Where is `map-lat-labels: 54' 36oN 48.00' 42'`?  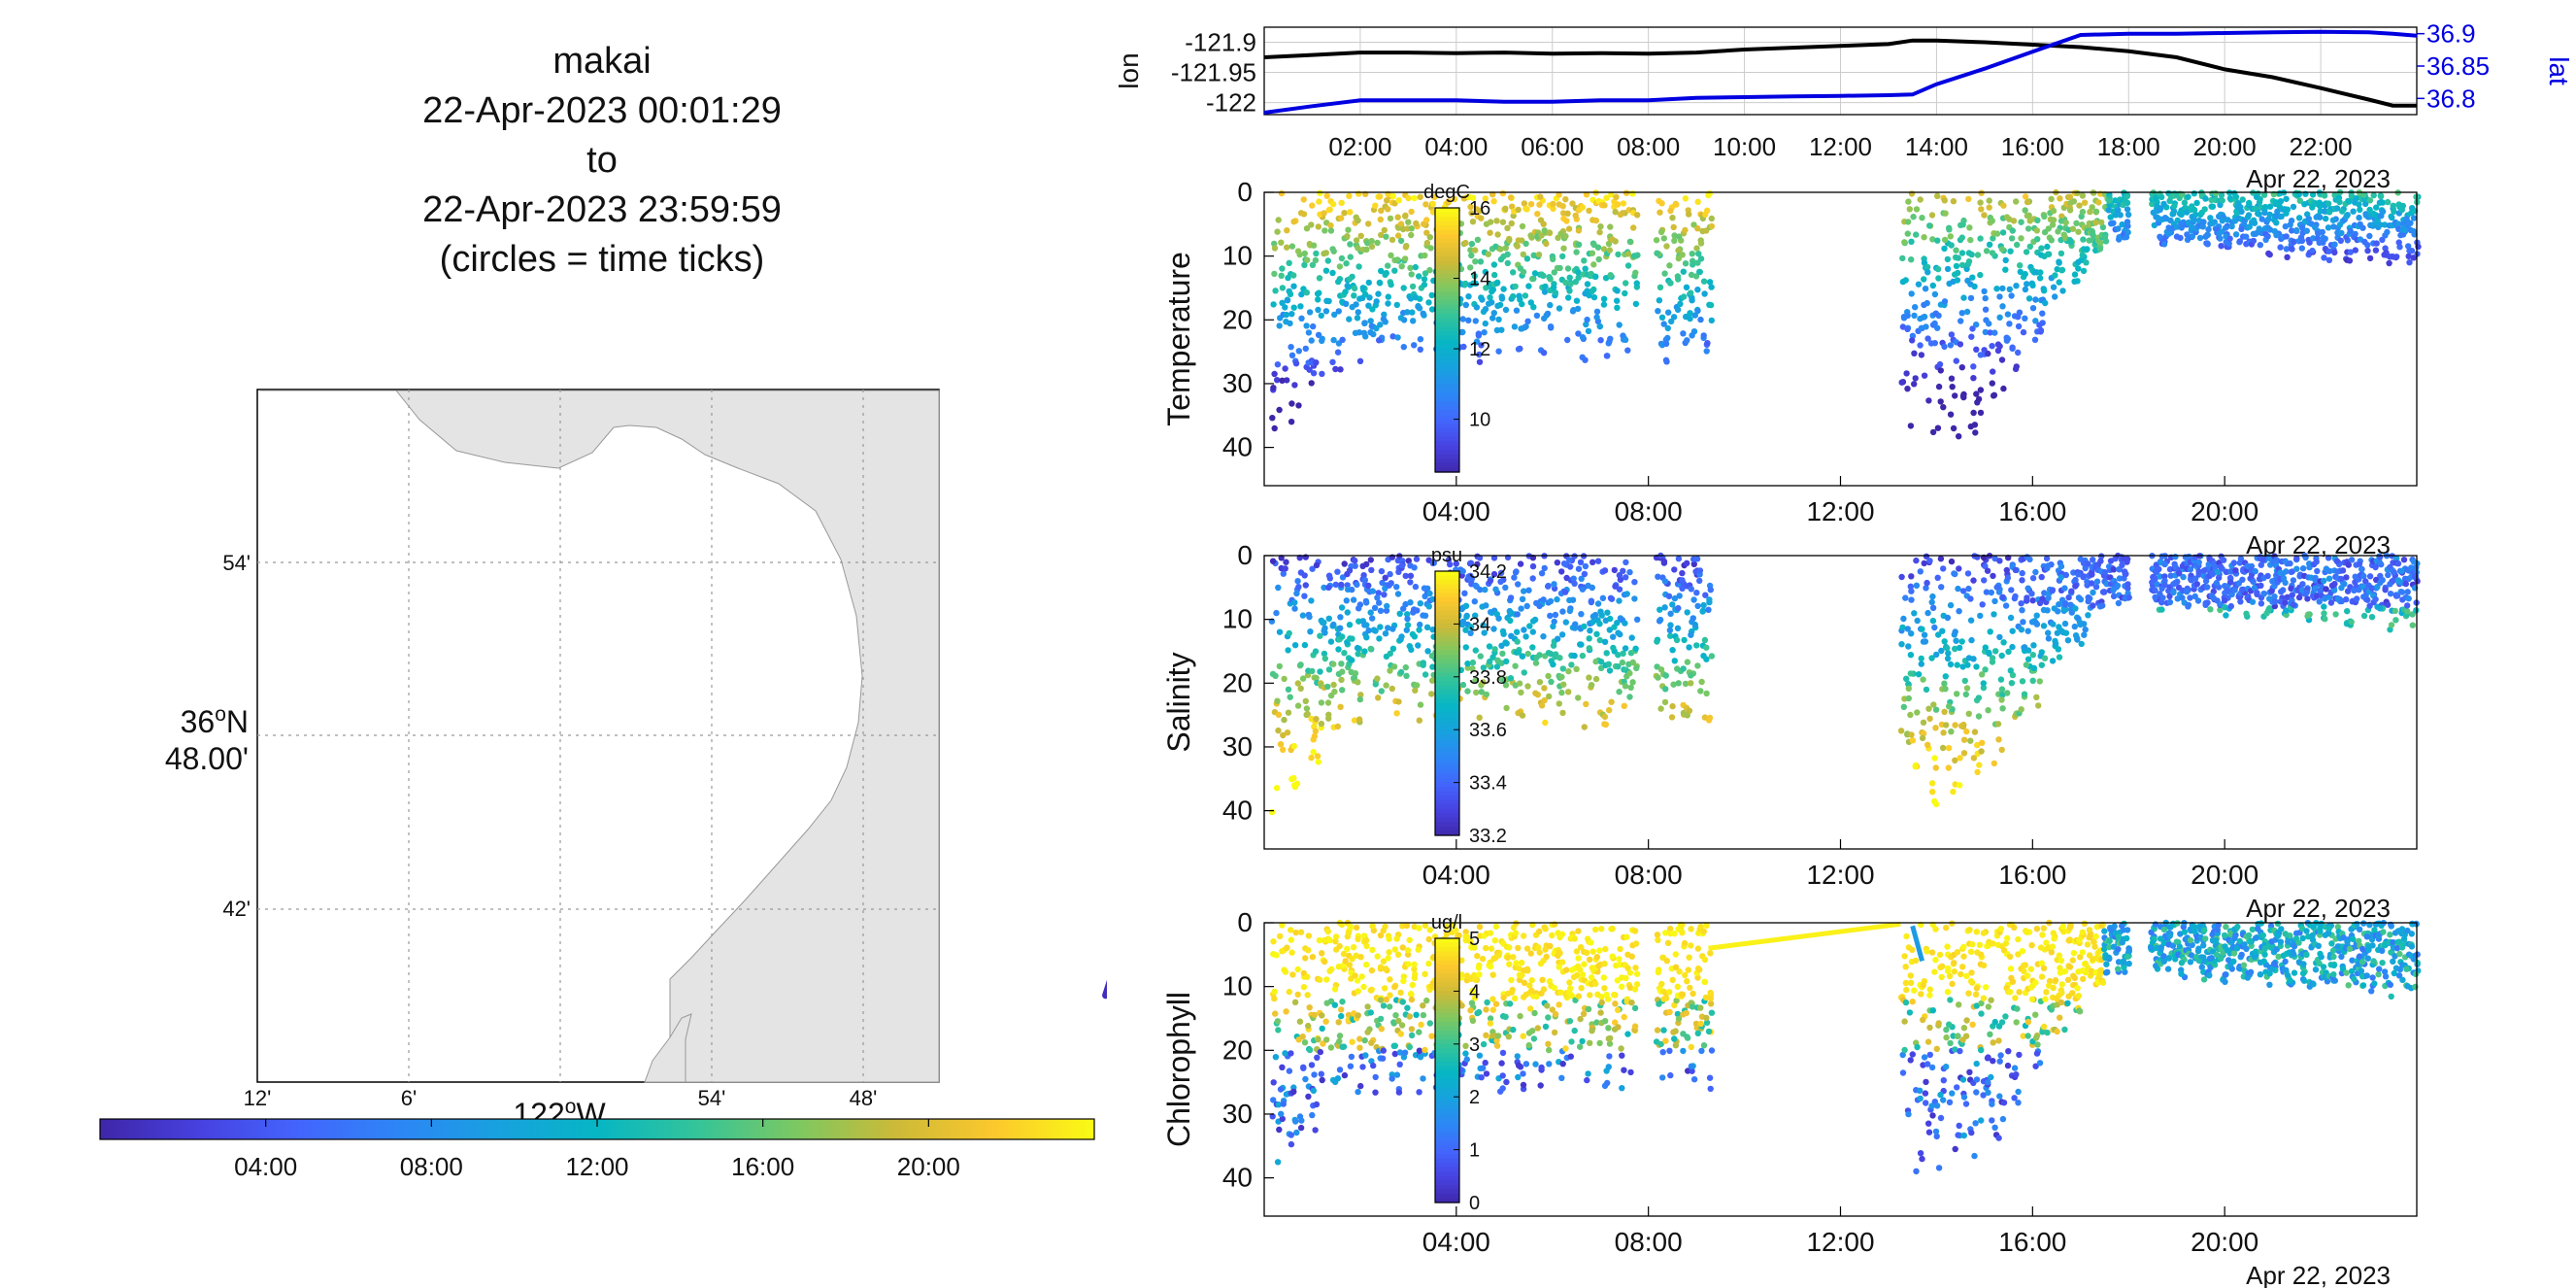 map-lat-labels: 54' 36oN 48.00' 42' is located at coordinates (208, 736).